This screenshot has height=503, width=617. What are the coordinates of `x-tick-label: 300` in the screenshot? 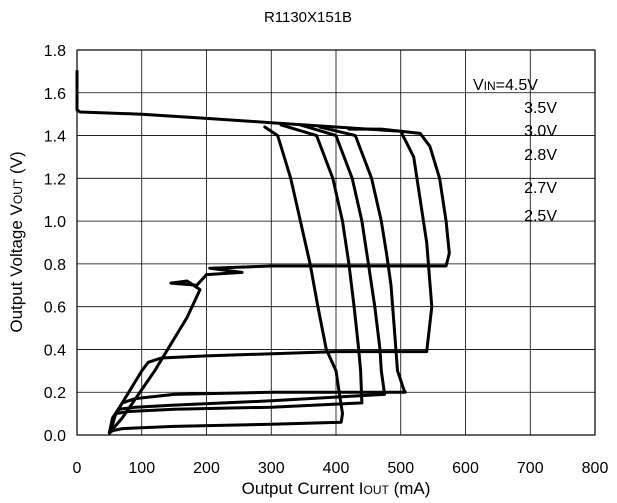 It's located at (271, 468).